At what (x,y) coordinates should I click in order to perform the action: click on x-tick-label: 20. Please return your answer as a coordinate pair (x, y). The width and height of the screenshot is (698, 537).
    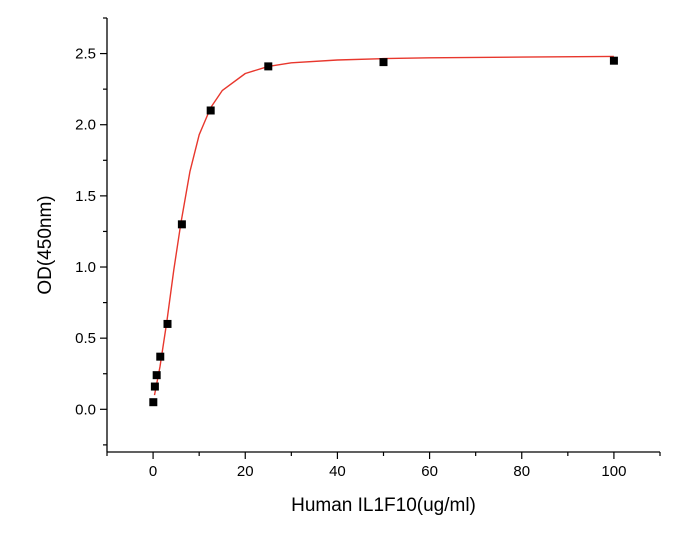
    Looking at the image, I should click on (245, 471).